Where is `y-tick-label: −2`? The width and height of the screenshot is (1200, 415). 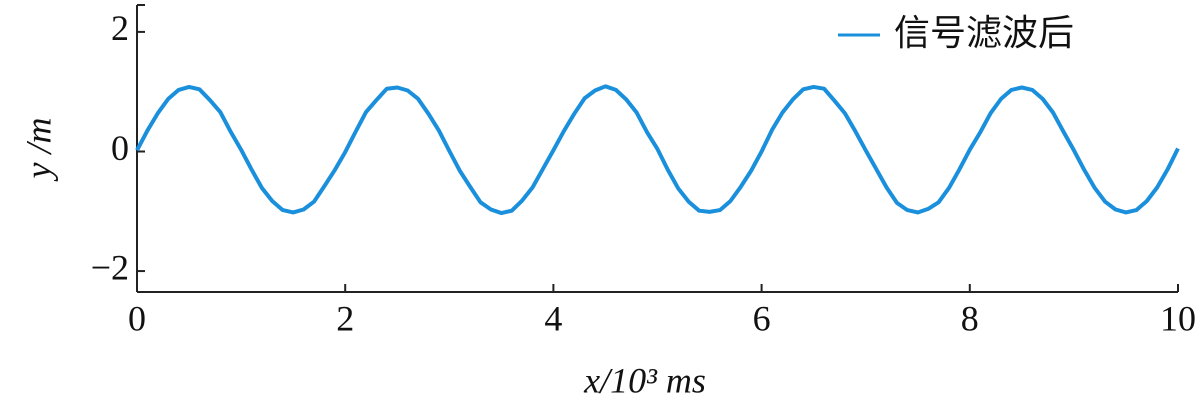 y-tick-label: −2 is located at coordinates (110, 267).